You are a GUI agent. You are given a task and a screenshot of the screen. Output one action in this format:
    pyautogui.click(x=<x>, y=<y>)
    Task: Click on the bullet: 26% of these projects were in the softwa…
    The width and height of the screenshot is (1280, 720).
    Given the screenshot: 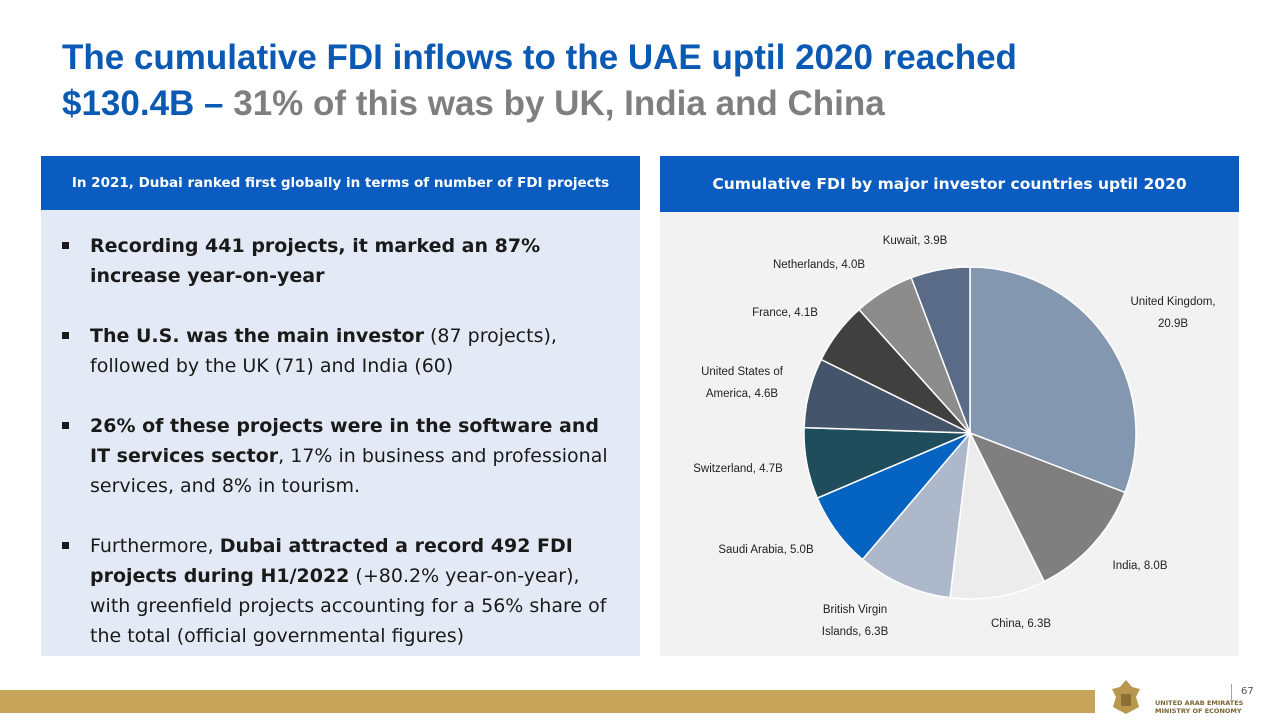 What is the action you would take?
    pyautogui.click(x=340, y=456)
    